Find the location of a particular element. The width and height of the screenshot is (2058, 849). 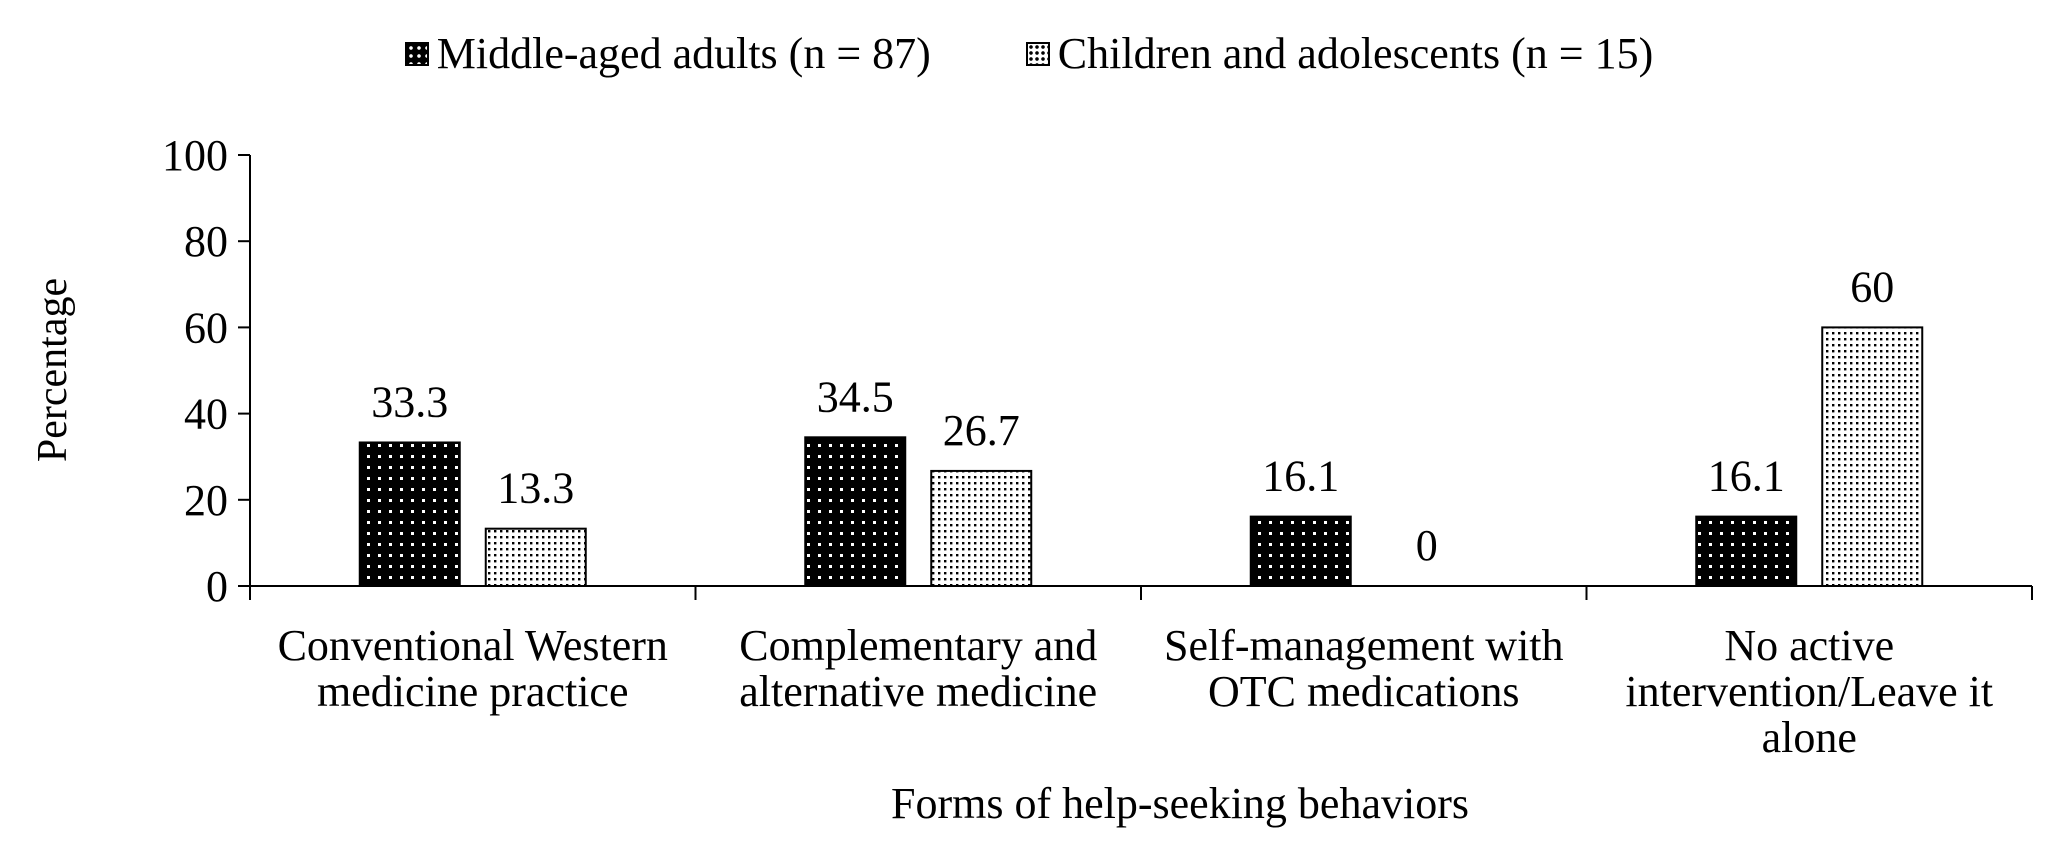

data-label: 0 is located at coordinates (1427, 545).